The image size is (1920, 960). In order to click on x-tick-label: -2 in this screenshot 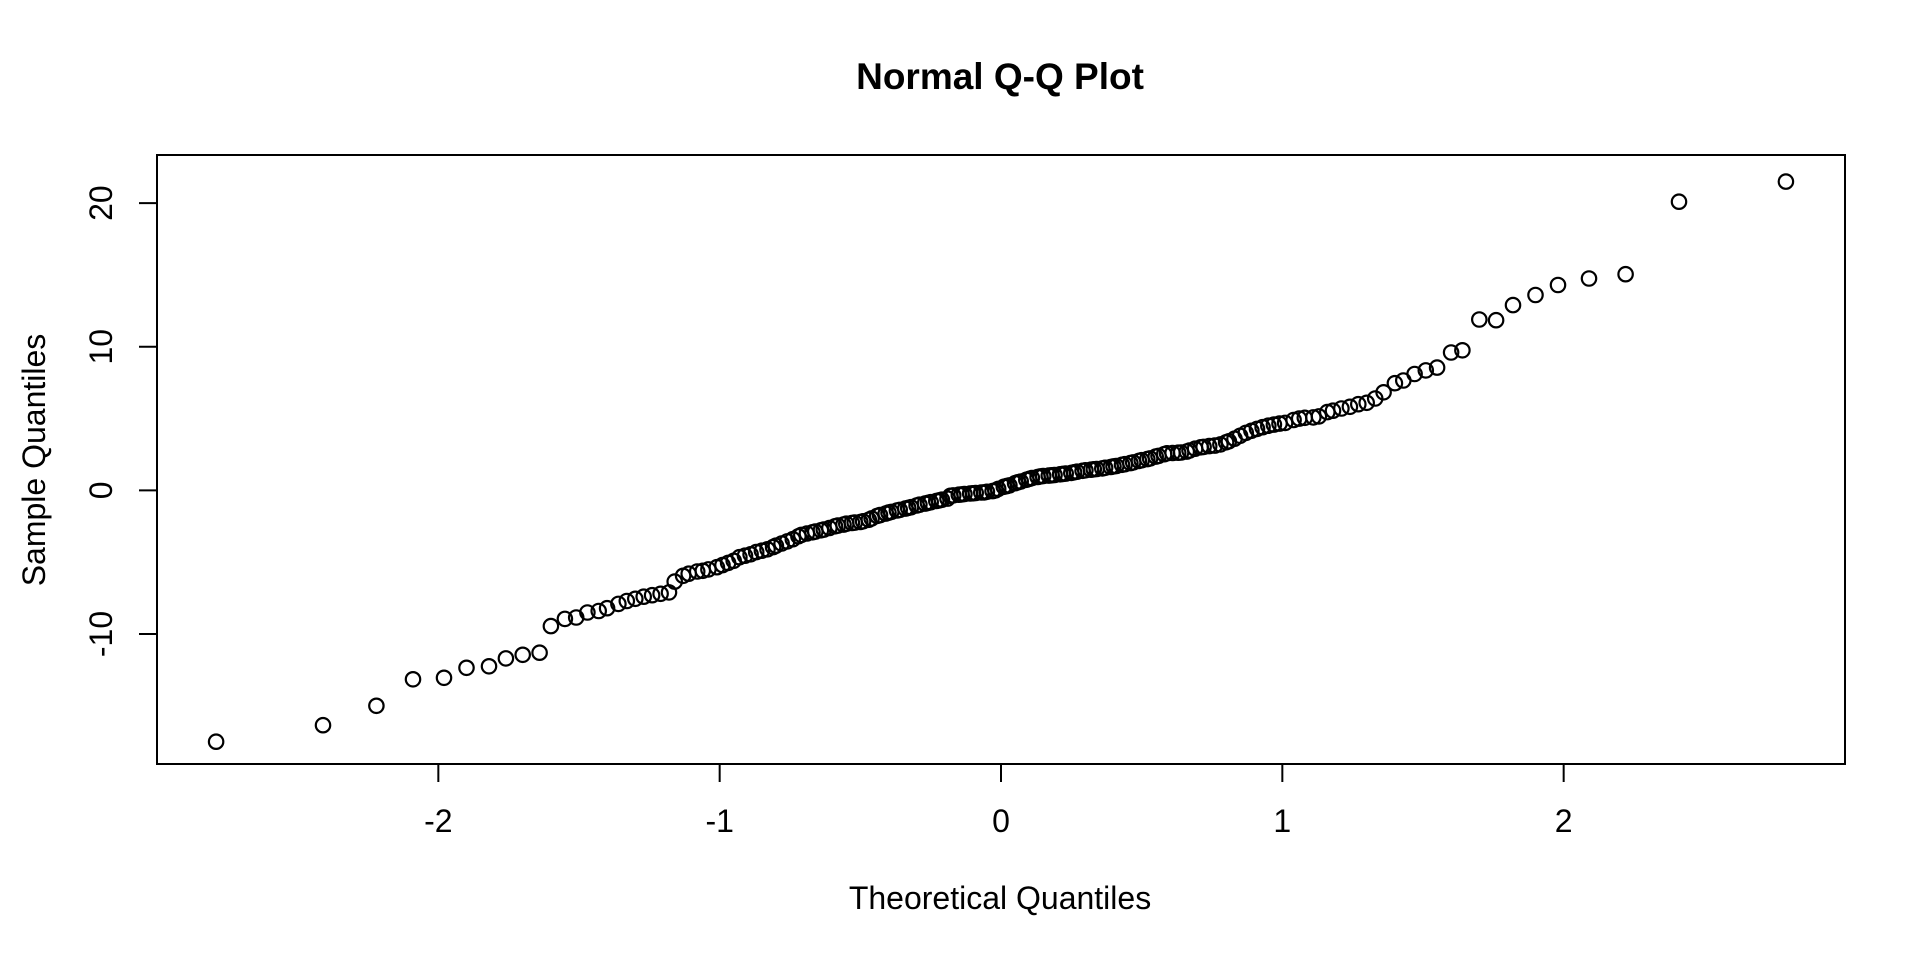, I will do `click(438, 821)`.